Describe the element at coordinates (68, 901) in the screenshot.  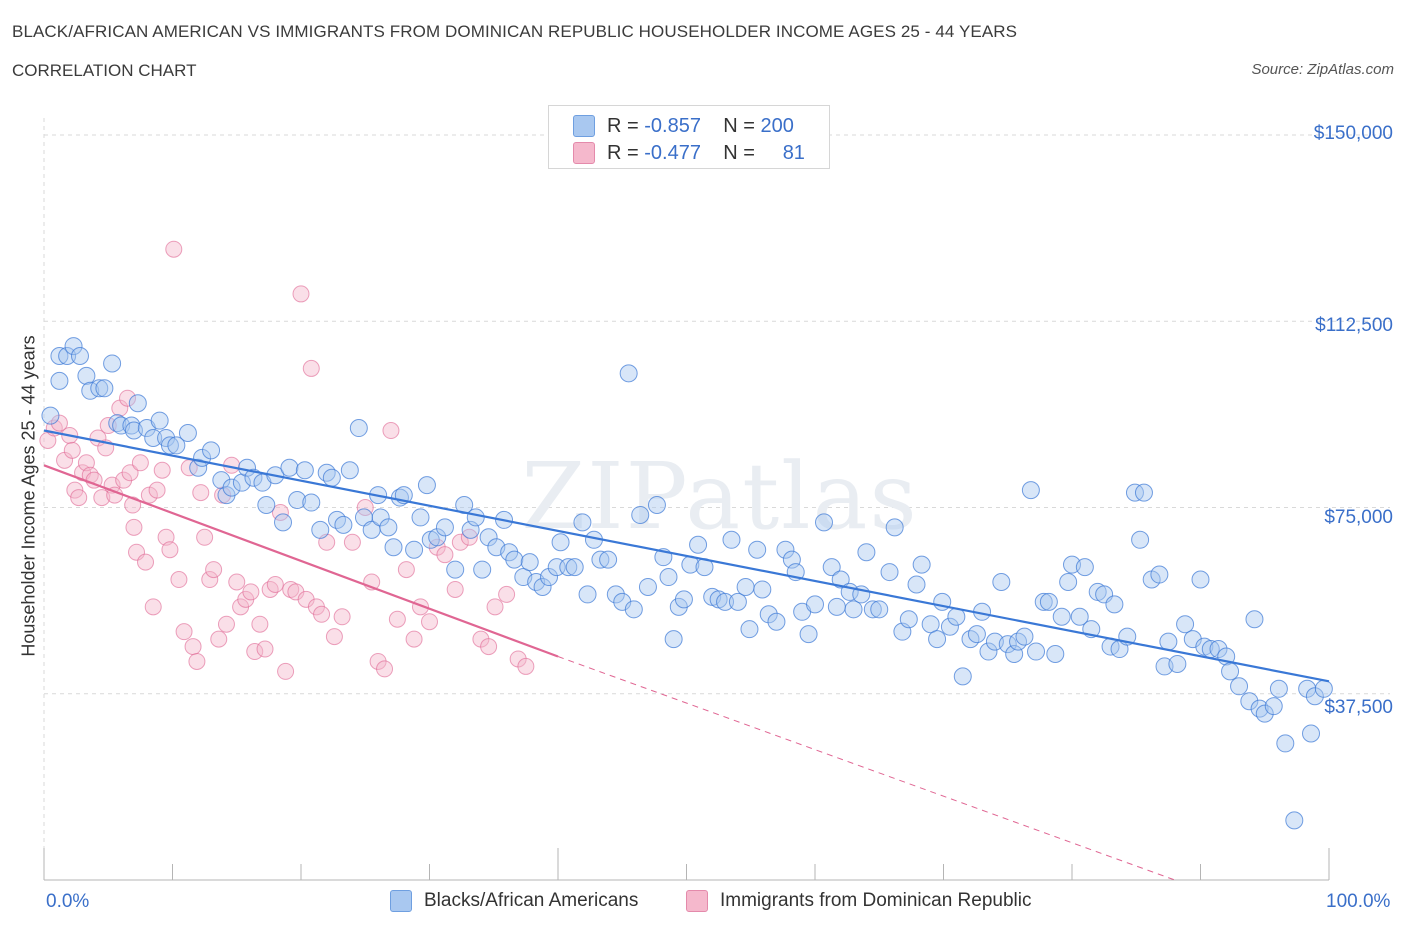
I see `x-tick-label-min: 0.0%` at that location.